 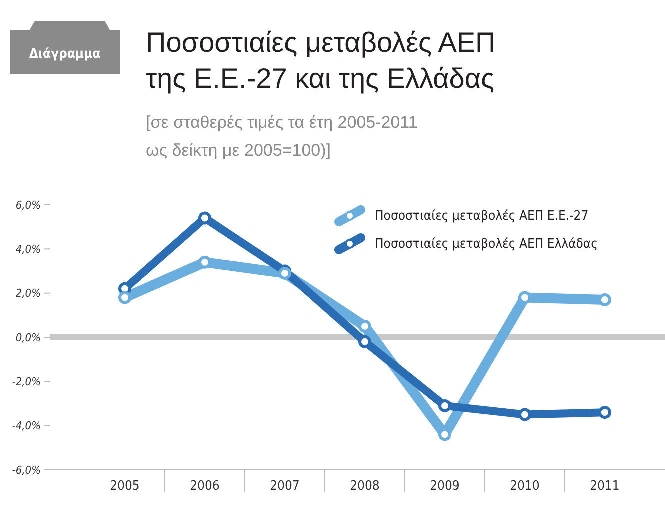 What do you see at coordinates (365, 486) in the screenshot?
I see `x-tick-label: 2008` at bounding box center [365, 486].